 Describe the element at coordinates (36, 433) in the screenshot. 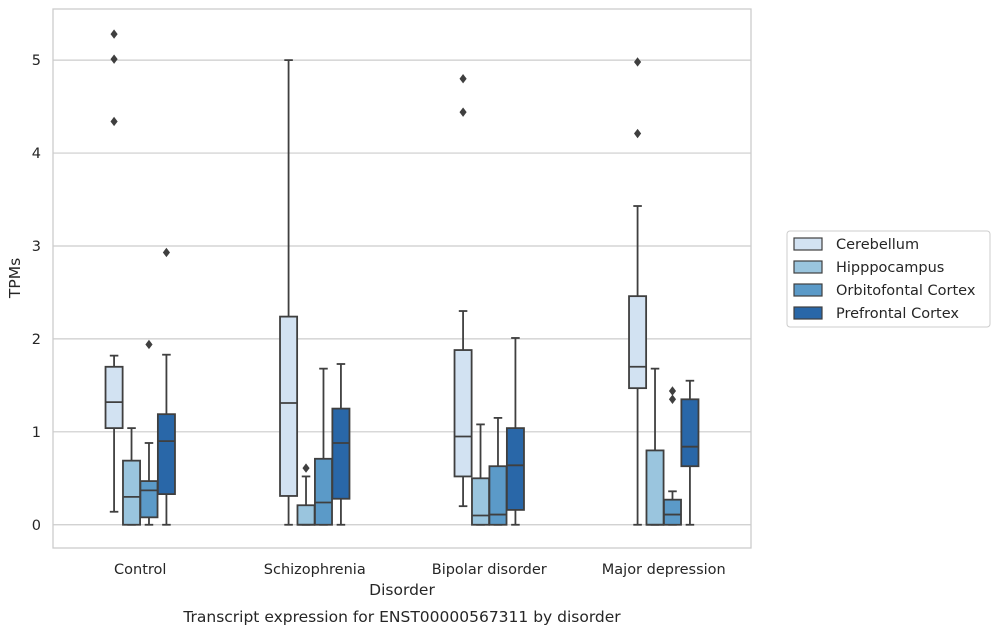

I see `y-tick-label: 1` at that location.